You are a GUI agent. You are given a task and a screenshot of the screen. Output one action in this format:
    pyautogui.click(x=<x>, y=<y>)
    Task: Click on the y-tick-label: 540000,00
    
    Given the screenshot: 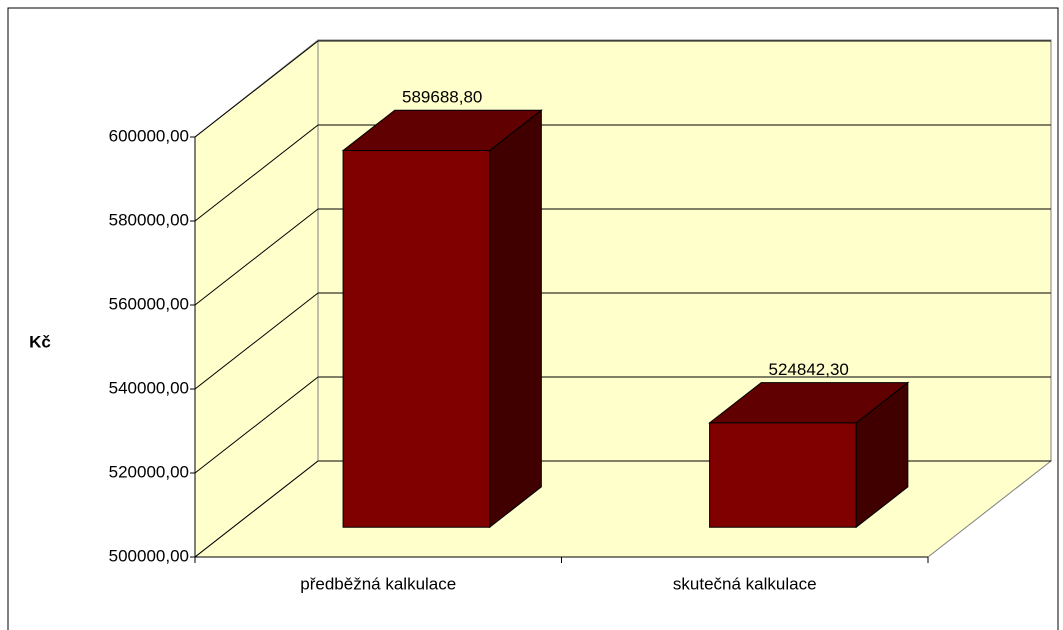 What is the action you would take?
    pyautogui.click(x=149, y=387)
    